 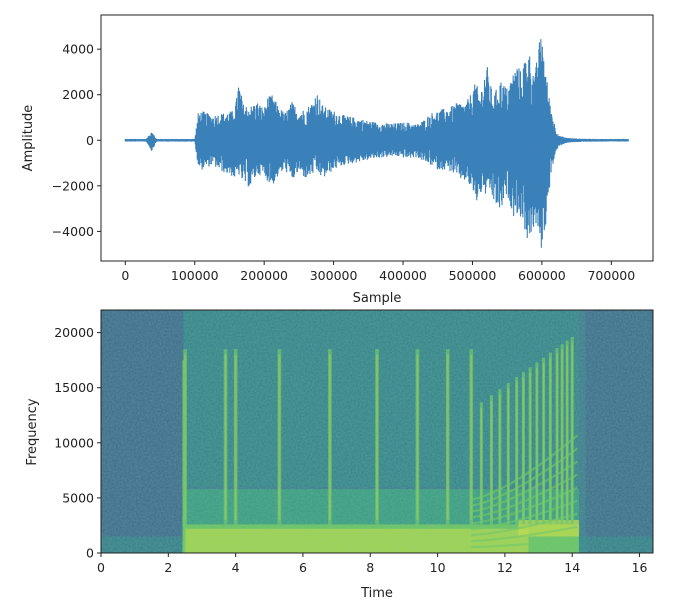 What do you see at coordinates (101, 567) in the screenshot?
I see `spectrogram-x-tick-label: 0` at bounding box center [101, 567].